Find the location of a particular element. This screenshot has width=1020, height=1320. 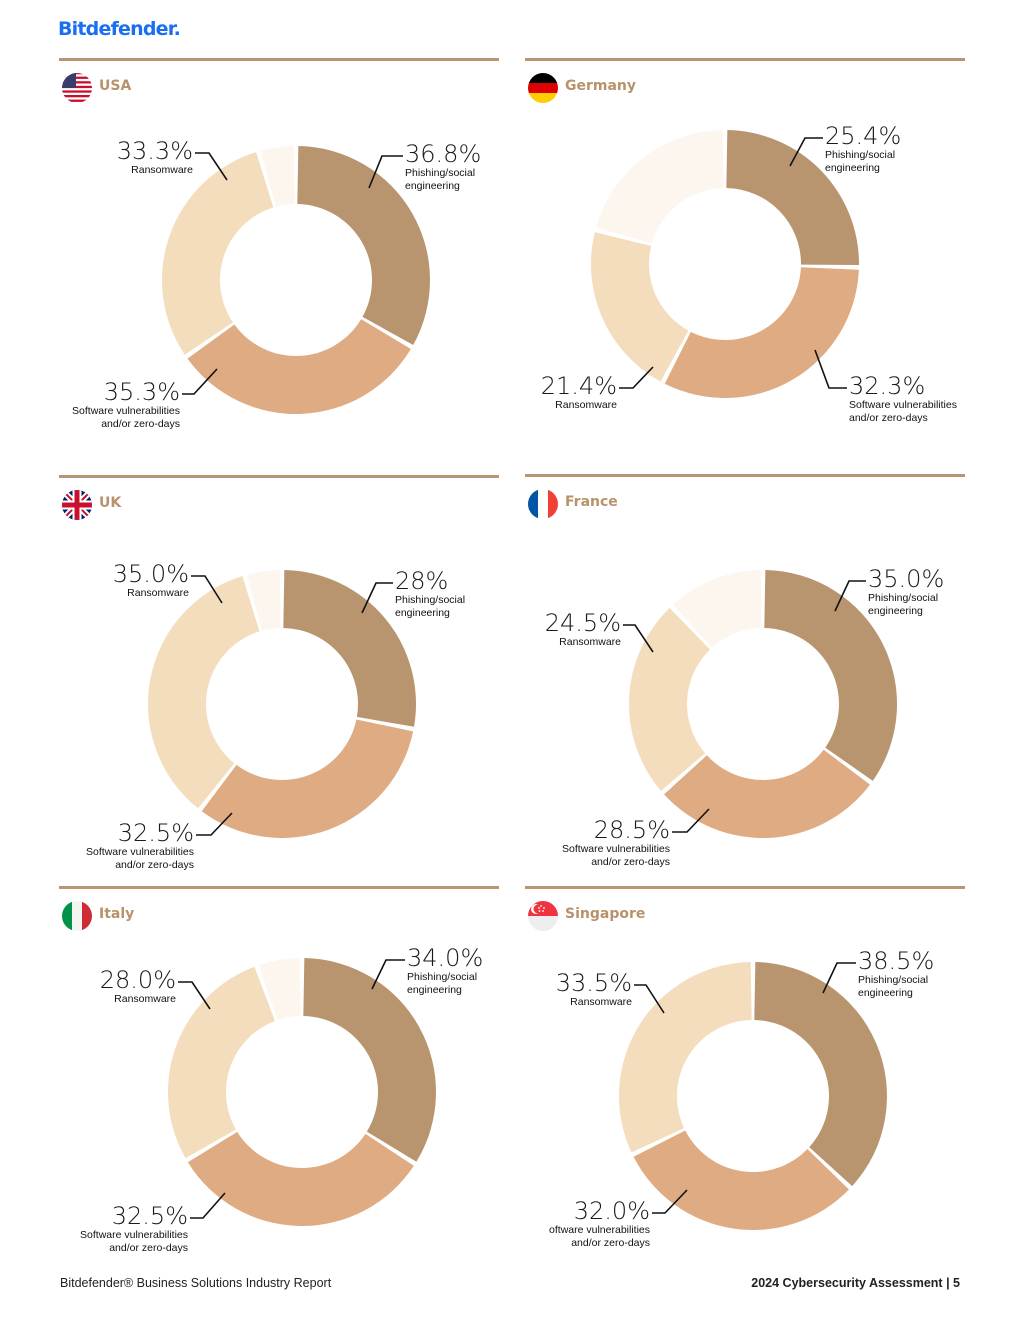

data-label-percent: 34.0% is located at coordinates (445, 958).